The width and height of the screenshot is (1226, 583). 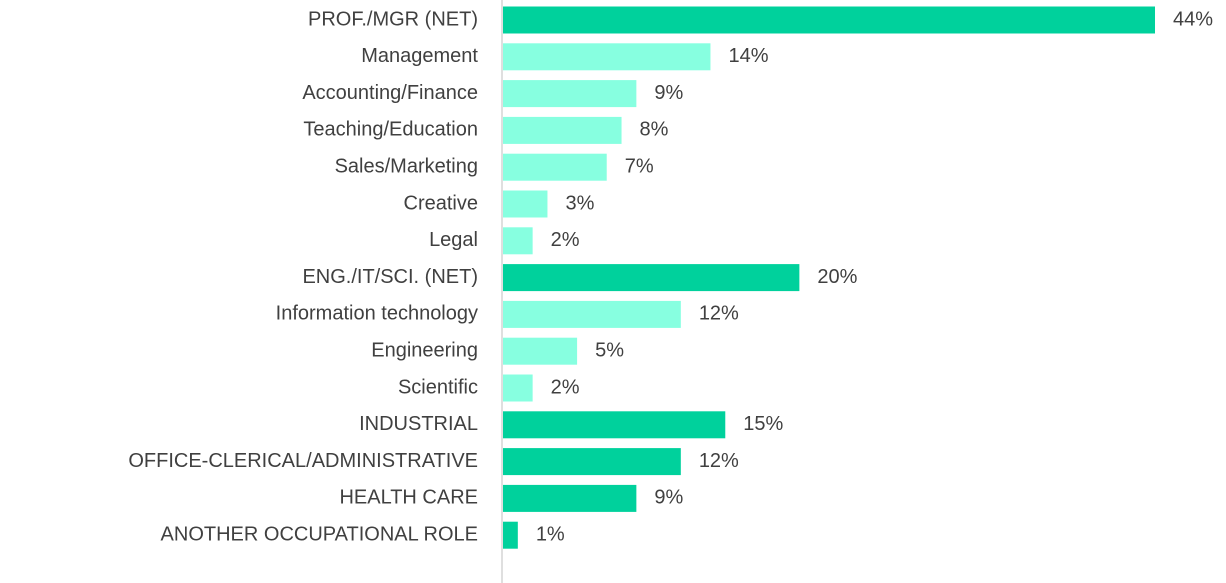 What do you see at coordinates (609, 350) in the screenshot?
I see `value-label: 5%` at bounding box center [609, 350].